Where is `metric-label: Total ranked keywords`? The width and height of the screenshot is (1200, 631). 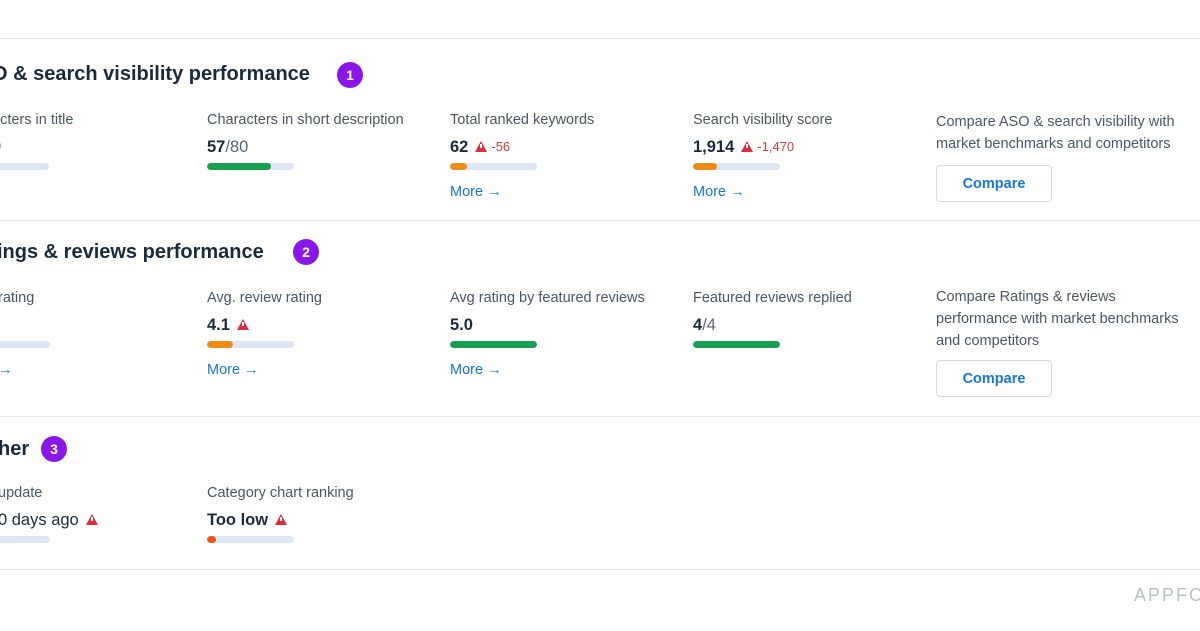 metric-label: Total ranked keywords is located at coordinates (522, 120).